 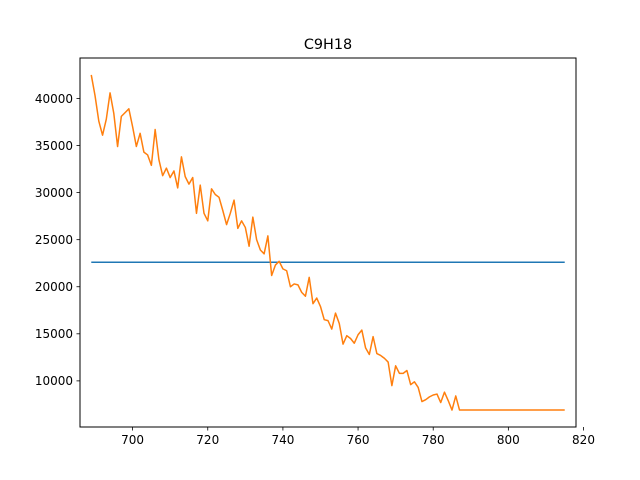 What do you see at coordinates (54, 193) in the screenshot?
I see `y-tick-label: 30000` at bounding box center [54, 193].